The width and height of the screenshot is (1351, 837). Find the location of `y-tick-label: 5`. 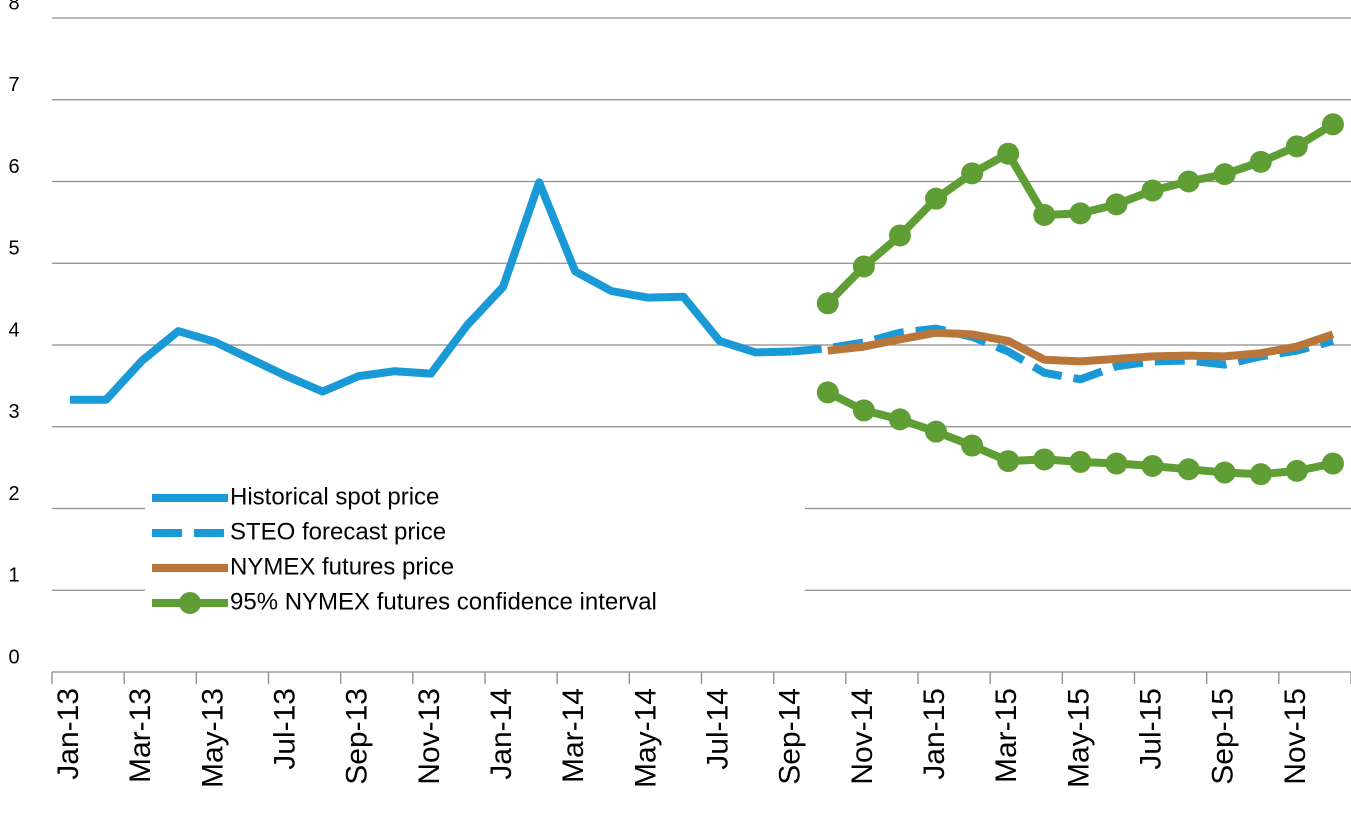

y-tick-label: 5 is located at coordinates (13, 249).